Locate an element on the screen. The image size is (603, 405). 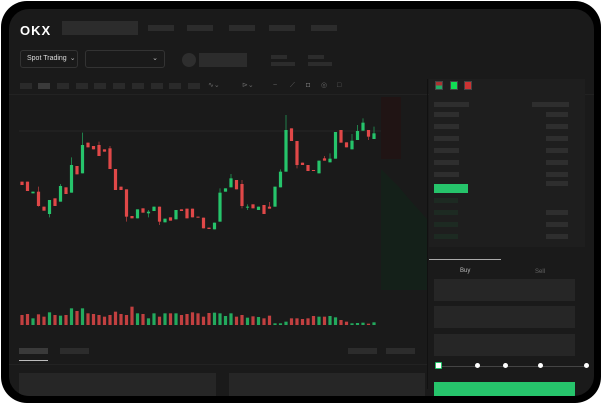
fullscreen-icon: □ is located at coordinates (339, 85).